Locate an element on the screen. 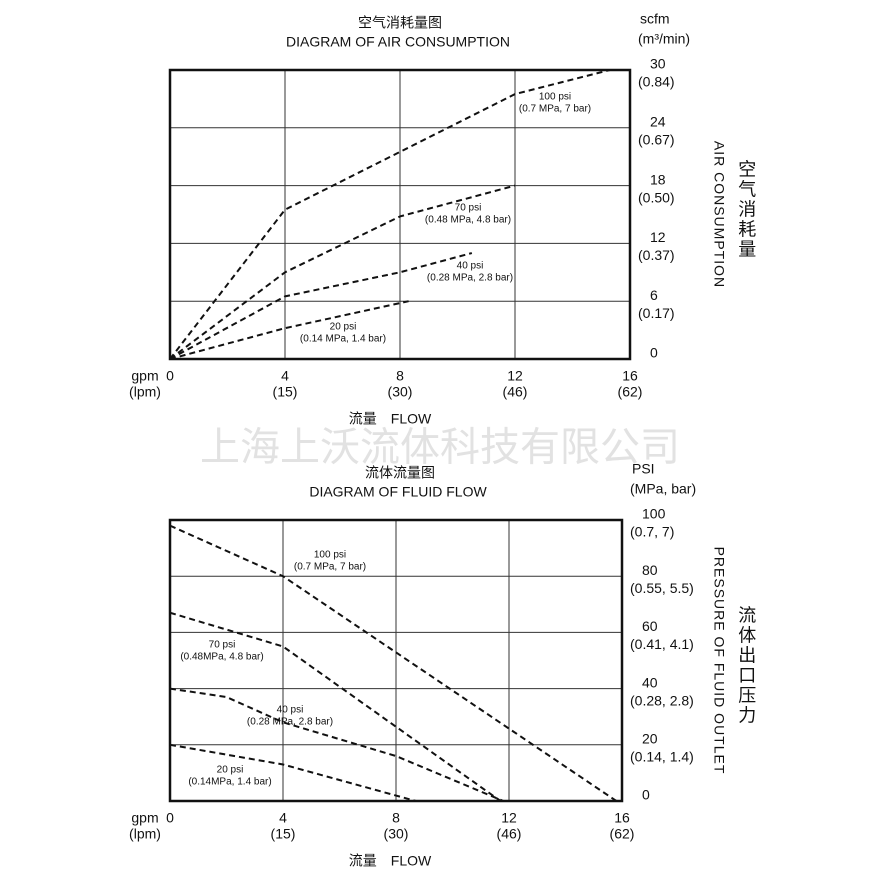 The width and height of the screenshot is (881, 881). y-tick-label: 18 is located at coordinates (658, 179).